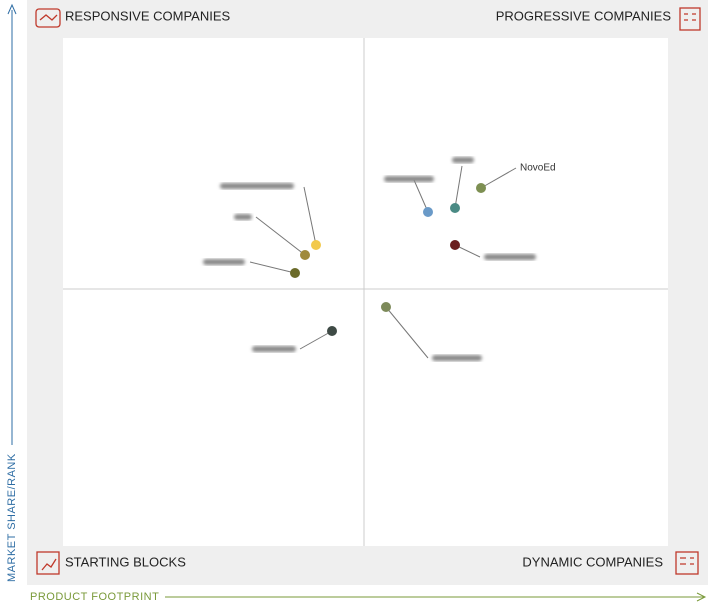 Image resolution: width=712 pixels, height=612 pixels. What do you see at coordinates (125, 561) in the screenshot?
I see `quadrant-label: STARTING BLOCKS` at bounding box center [125, 561].